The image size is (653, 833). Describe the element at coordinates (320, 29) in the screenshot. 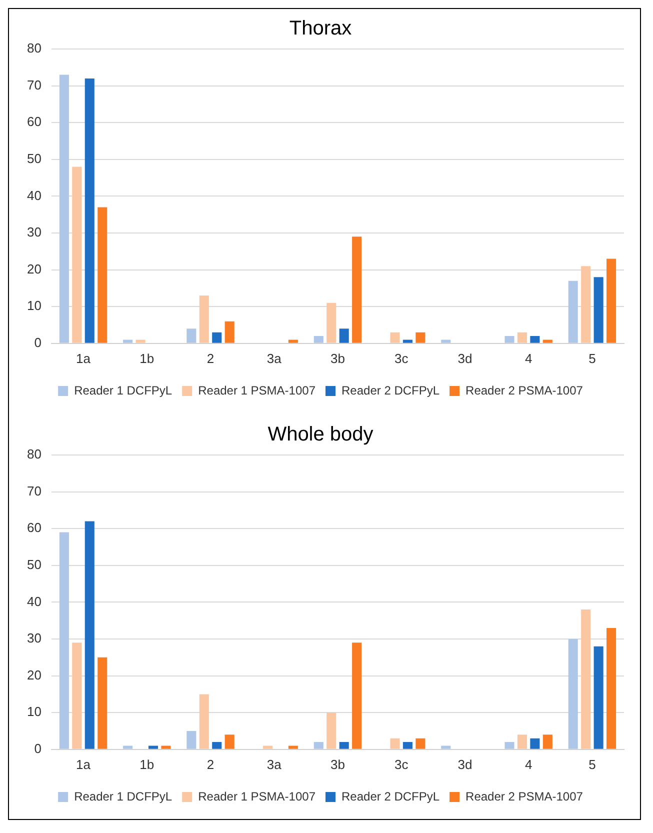

I see `chart-title: Thorax` at that location.